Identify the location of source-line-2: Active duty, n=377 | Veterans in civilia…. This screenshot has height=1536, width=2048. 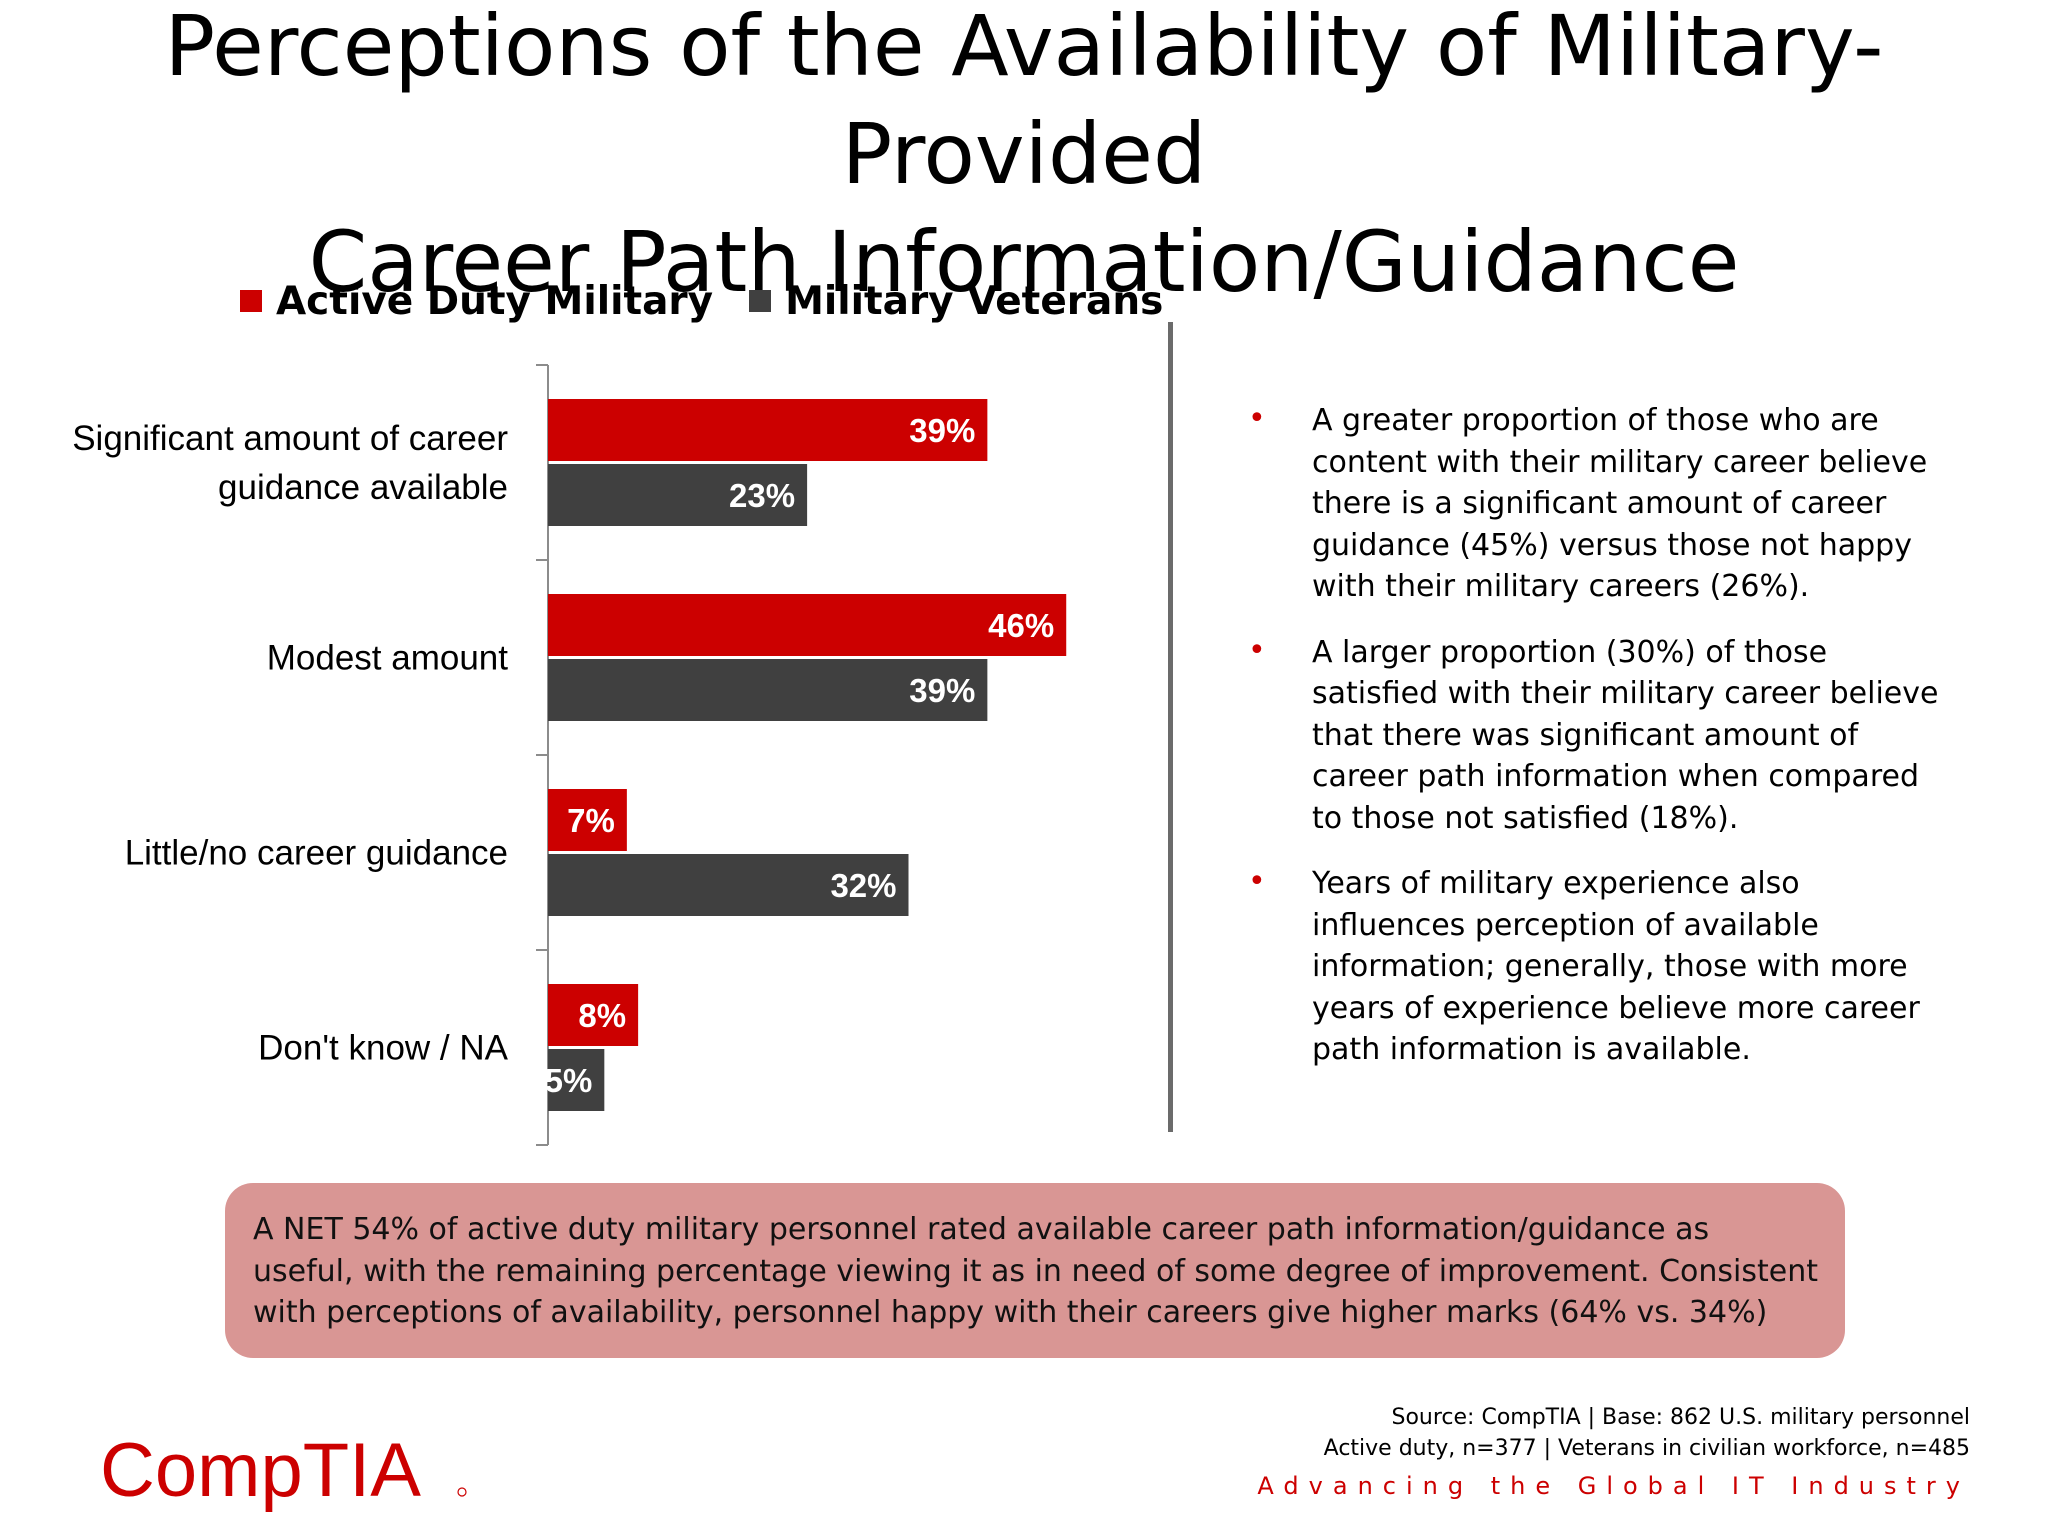
(1646, 1448).